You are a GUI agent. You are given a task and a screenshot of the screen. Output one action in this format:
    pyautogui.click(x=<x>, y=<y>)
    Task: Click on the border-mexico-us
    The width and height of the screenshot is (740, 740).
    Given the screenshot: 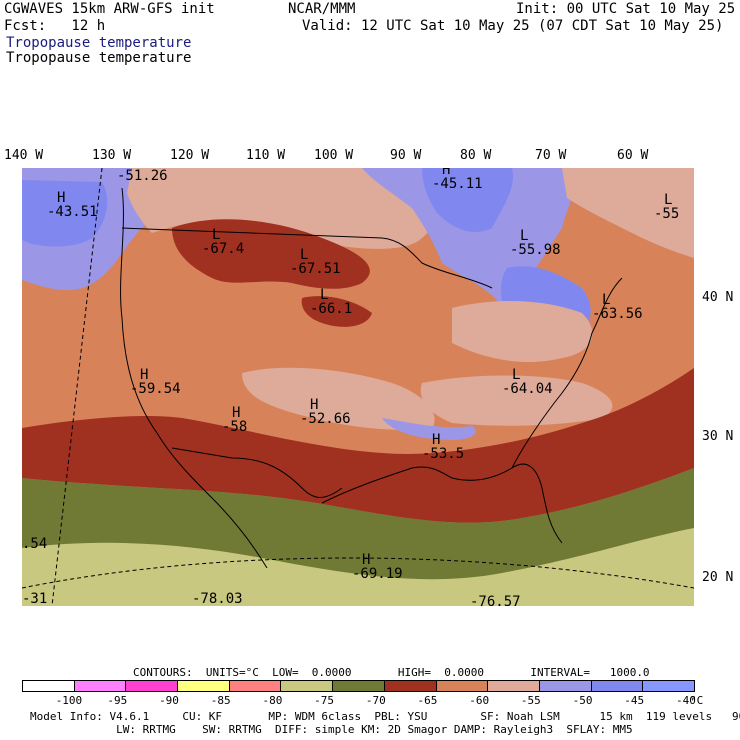 What is the action you would take?
    pyautogui.click(x=257, y=472)
    